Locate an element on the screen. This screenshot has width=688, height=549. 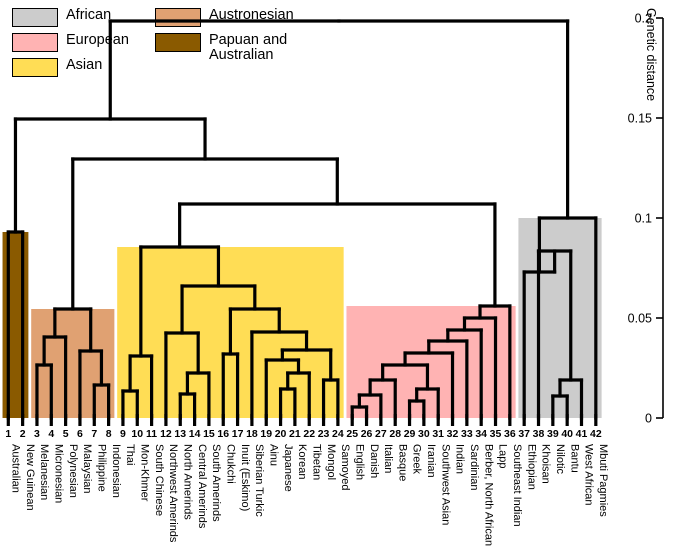
y-axis: 0.2 0.15 0.1 0.05 0 Genetic distance is located at coordinates (646, 217).